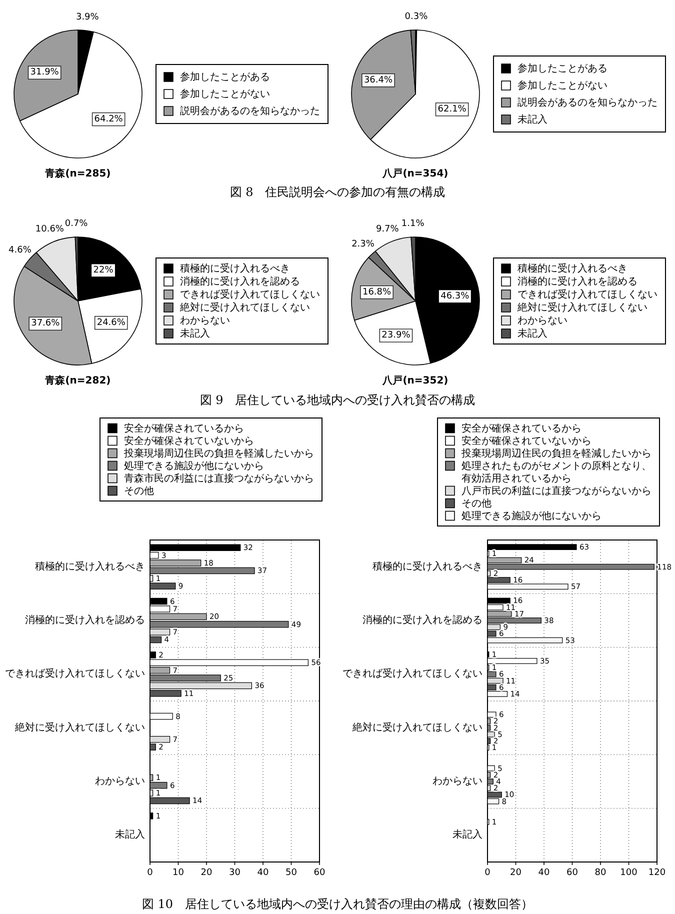  I want to click on data-label: 37.6%, so click(45, 323).